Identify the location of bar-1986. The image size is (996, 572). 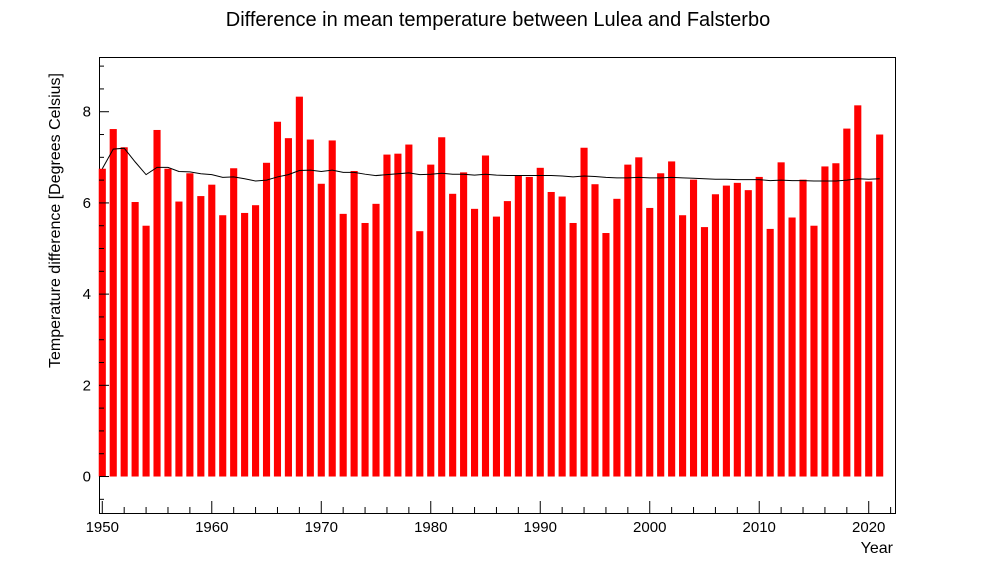
(496, 346).